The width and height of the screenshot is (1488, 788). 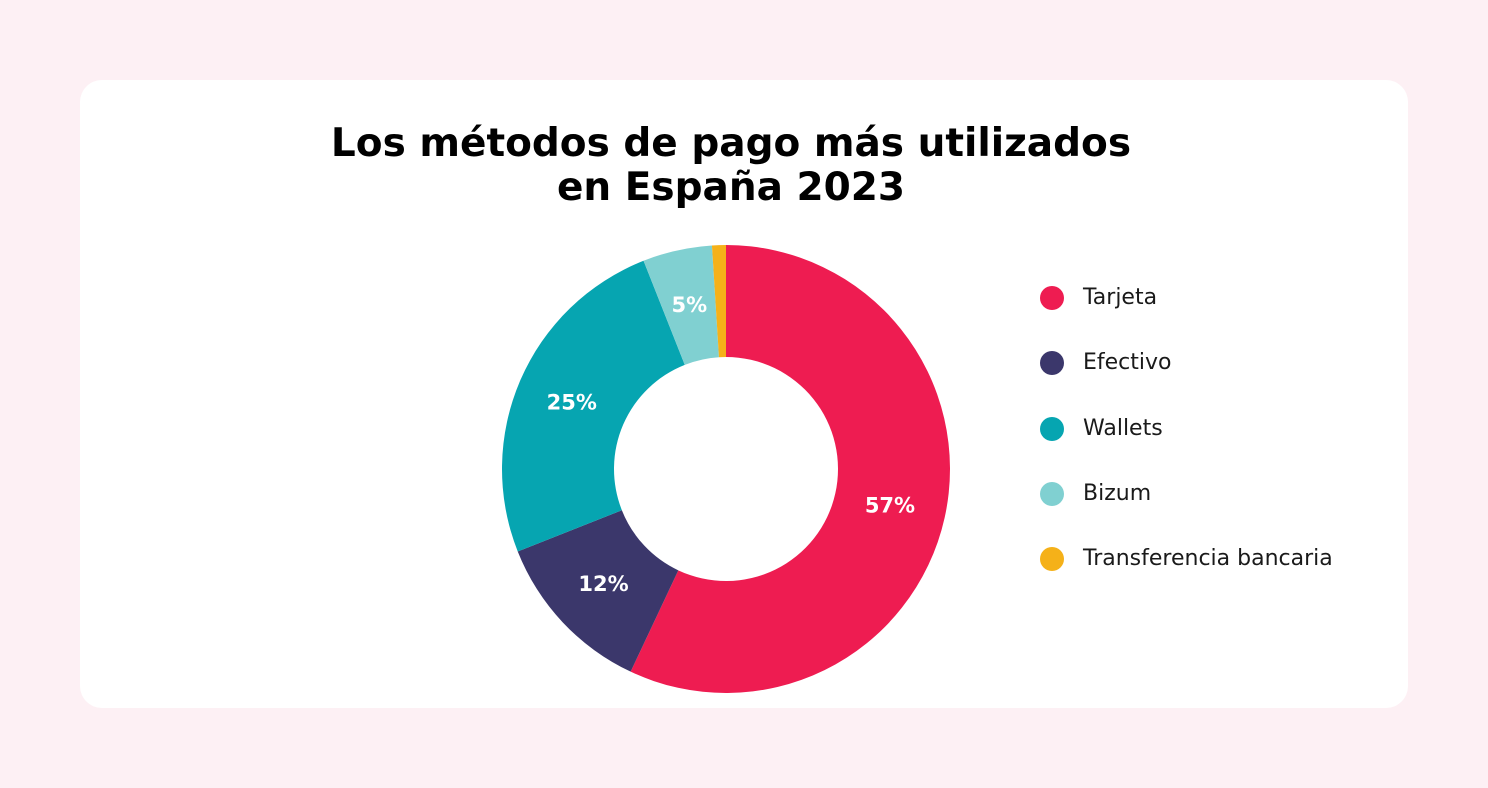 What do you see at coordinates (1208, 558) in the screenshot?
I see `legend-label: Transferencia bancaria` at bounding box center [1208, 558].